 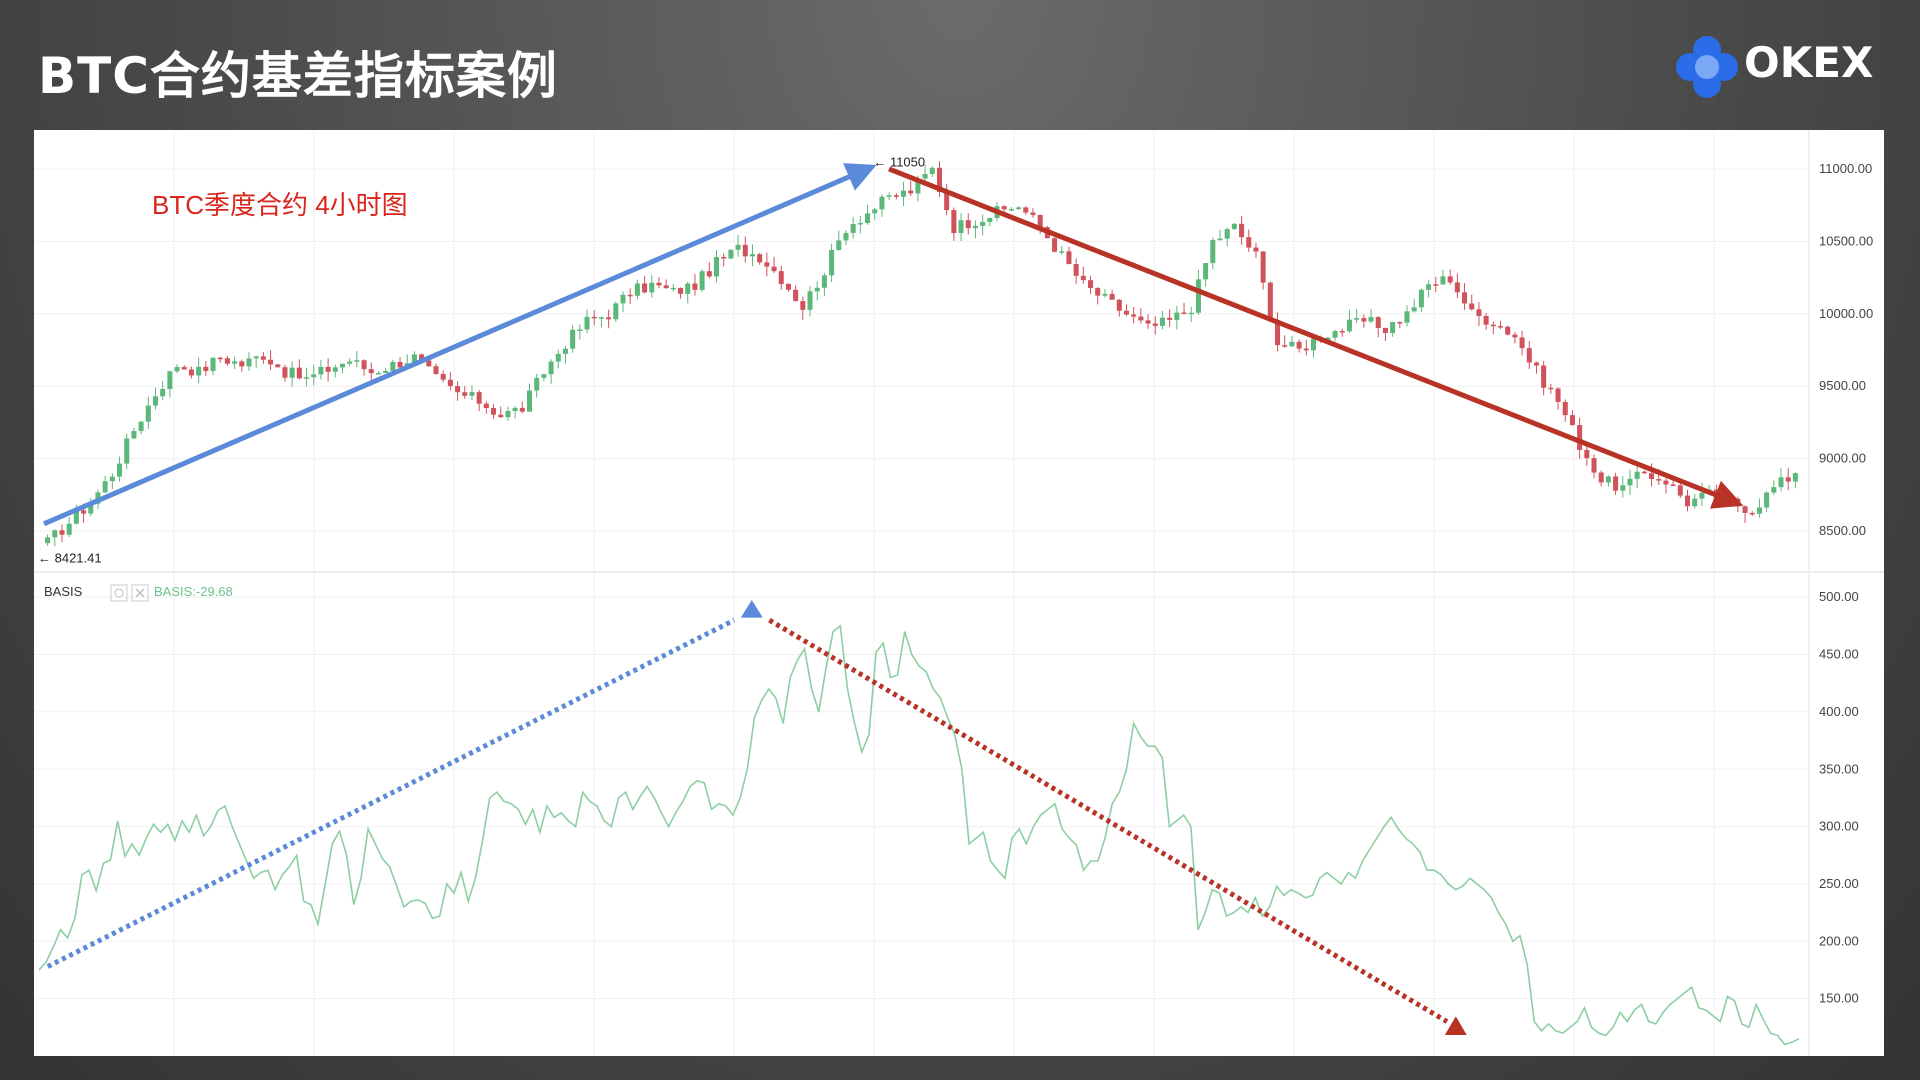 I want to click on okex-logo: OKEX, so click(x=1772, y=65).